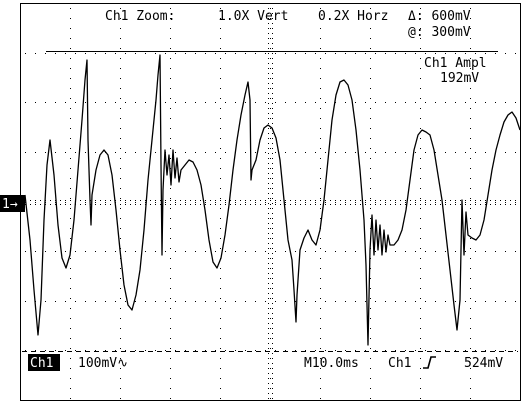 The height and width of the screenshot is (403, 525). I want to click on vert-zoom: 1.0X Vert, so click(253, 16).